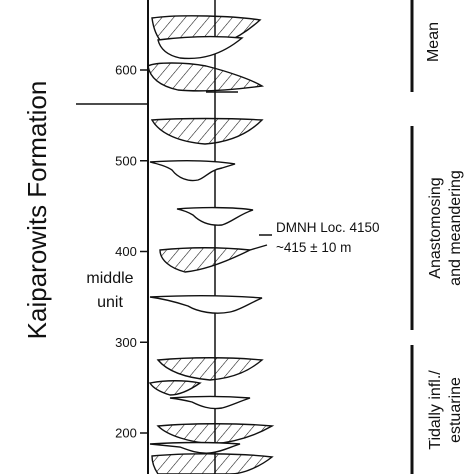 The height and width of the screenshot is (474, 474). Describe the element at coordinates (433, 42) in the screenshot. I see `env-label-mean: Mean` at that location.